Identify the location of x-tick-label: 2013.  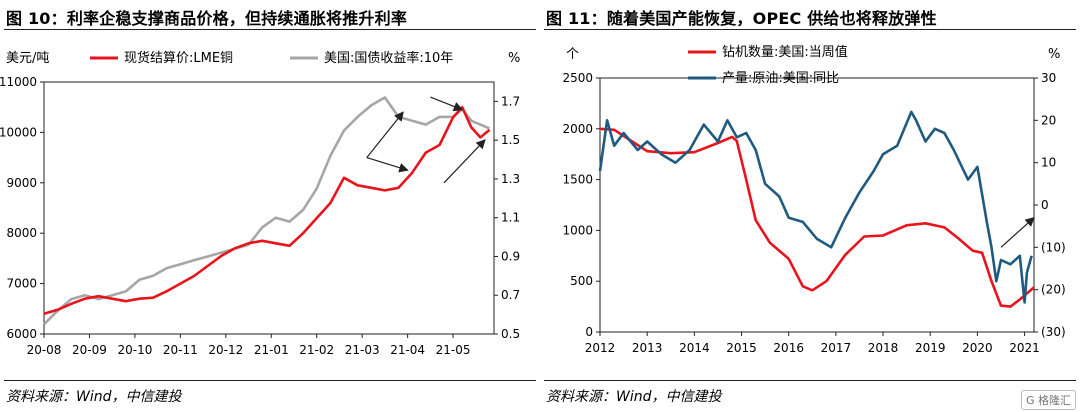
(647, 348).